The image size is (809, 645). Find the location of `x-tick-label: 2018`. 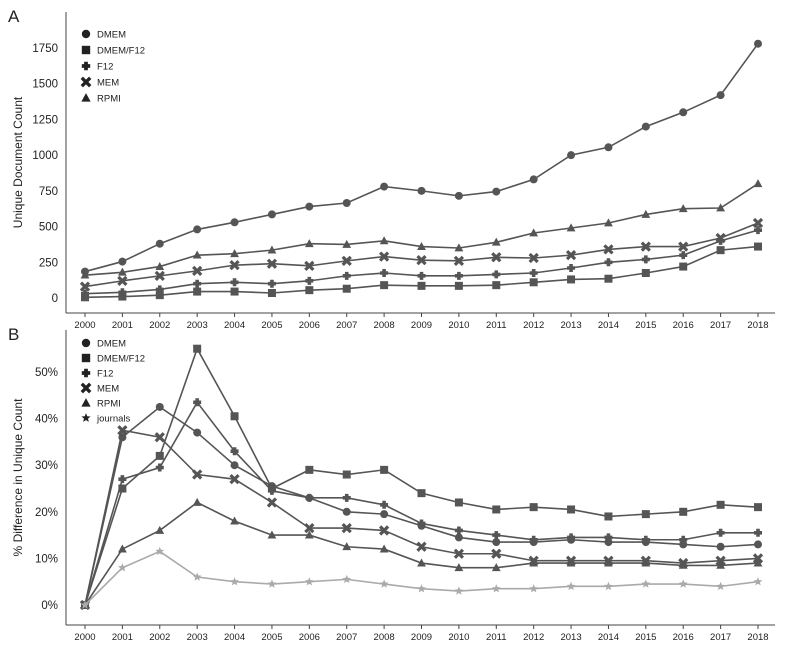

x-tick-label: 2018 is located at coordinates (757, 325).